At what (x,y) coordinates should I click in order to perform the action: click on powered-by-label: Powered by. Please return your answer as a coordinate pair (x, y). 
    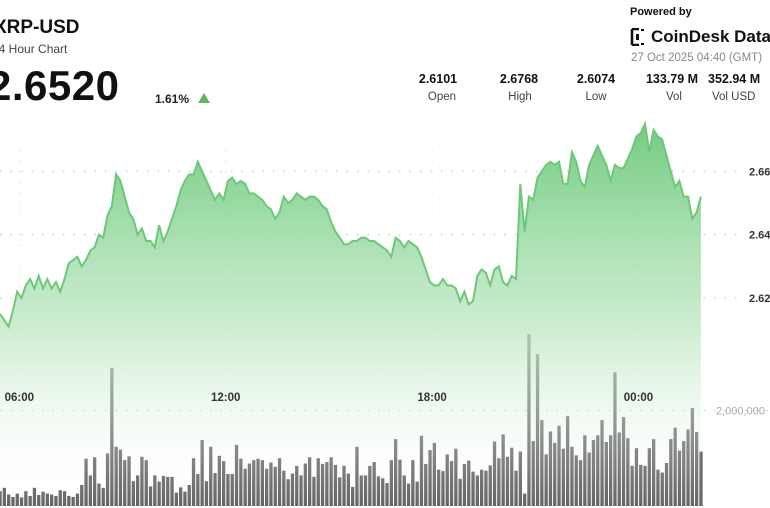
    Looking at the image, I should click on (661, 12).